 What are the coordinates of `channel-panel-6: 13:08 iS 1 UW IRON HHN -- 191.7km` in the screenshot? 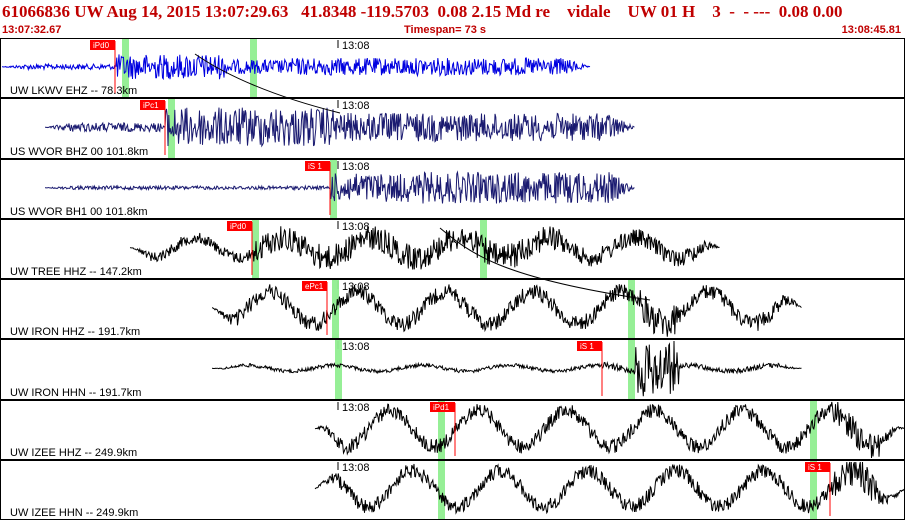 It's located at (452, 369).